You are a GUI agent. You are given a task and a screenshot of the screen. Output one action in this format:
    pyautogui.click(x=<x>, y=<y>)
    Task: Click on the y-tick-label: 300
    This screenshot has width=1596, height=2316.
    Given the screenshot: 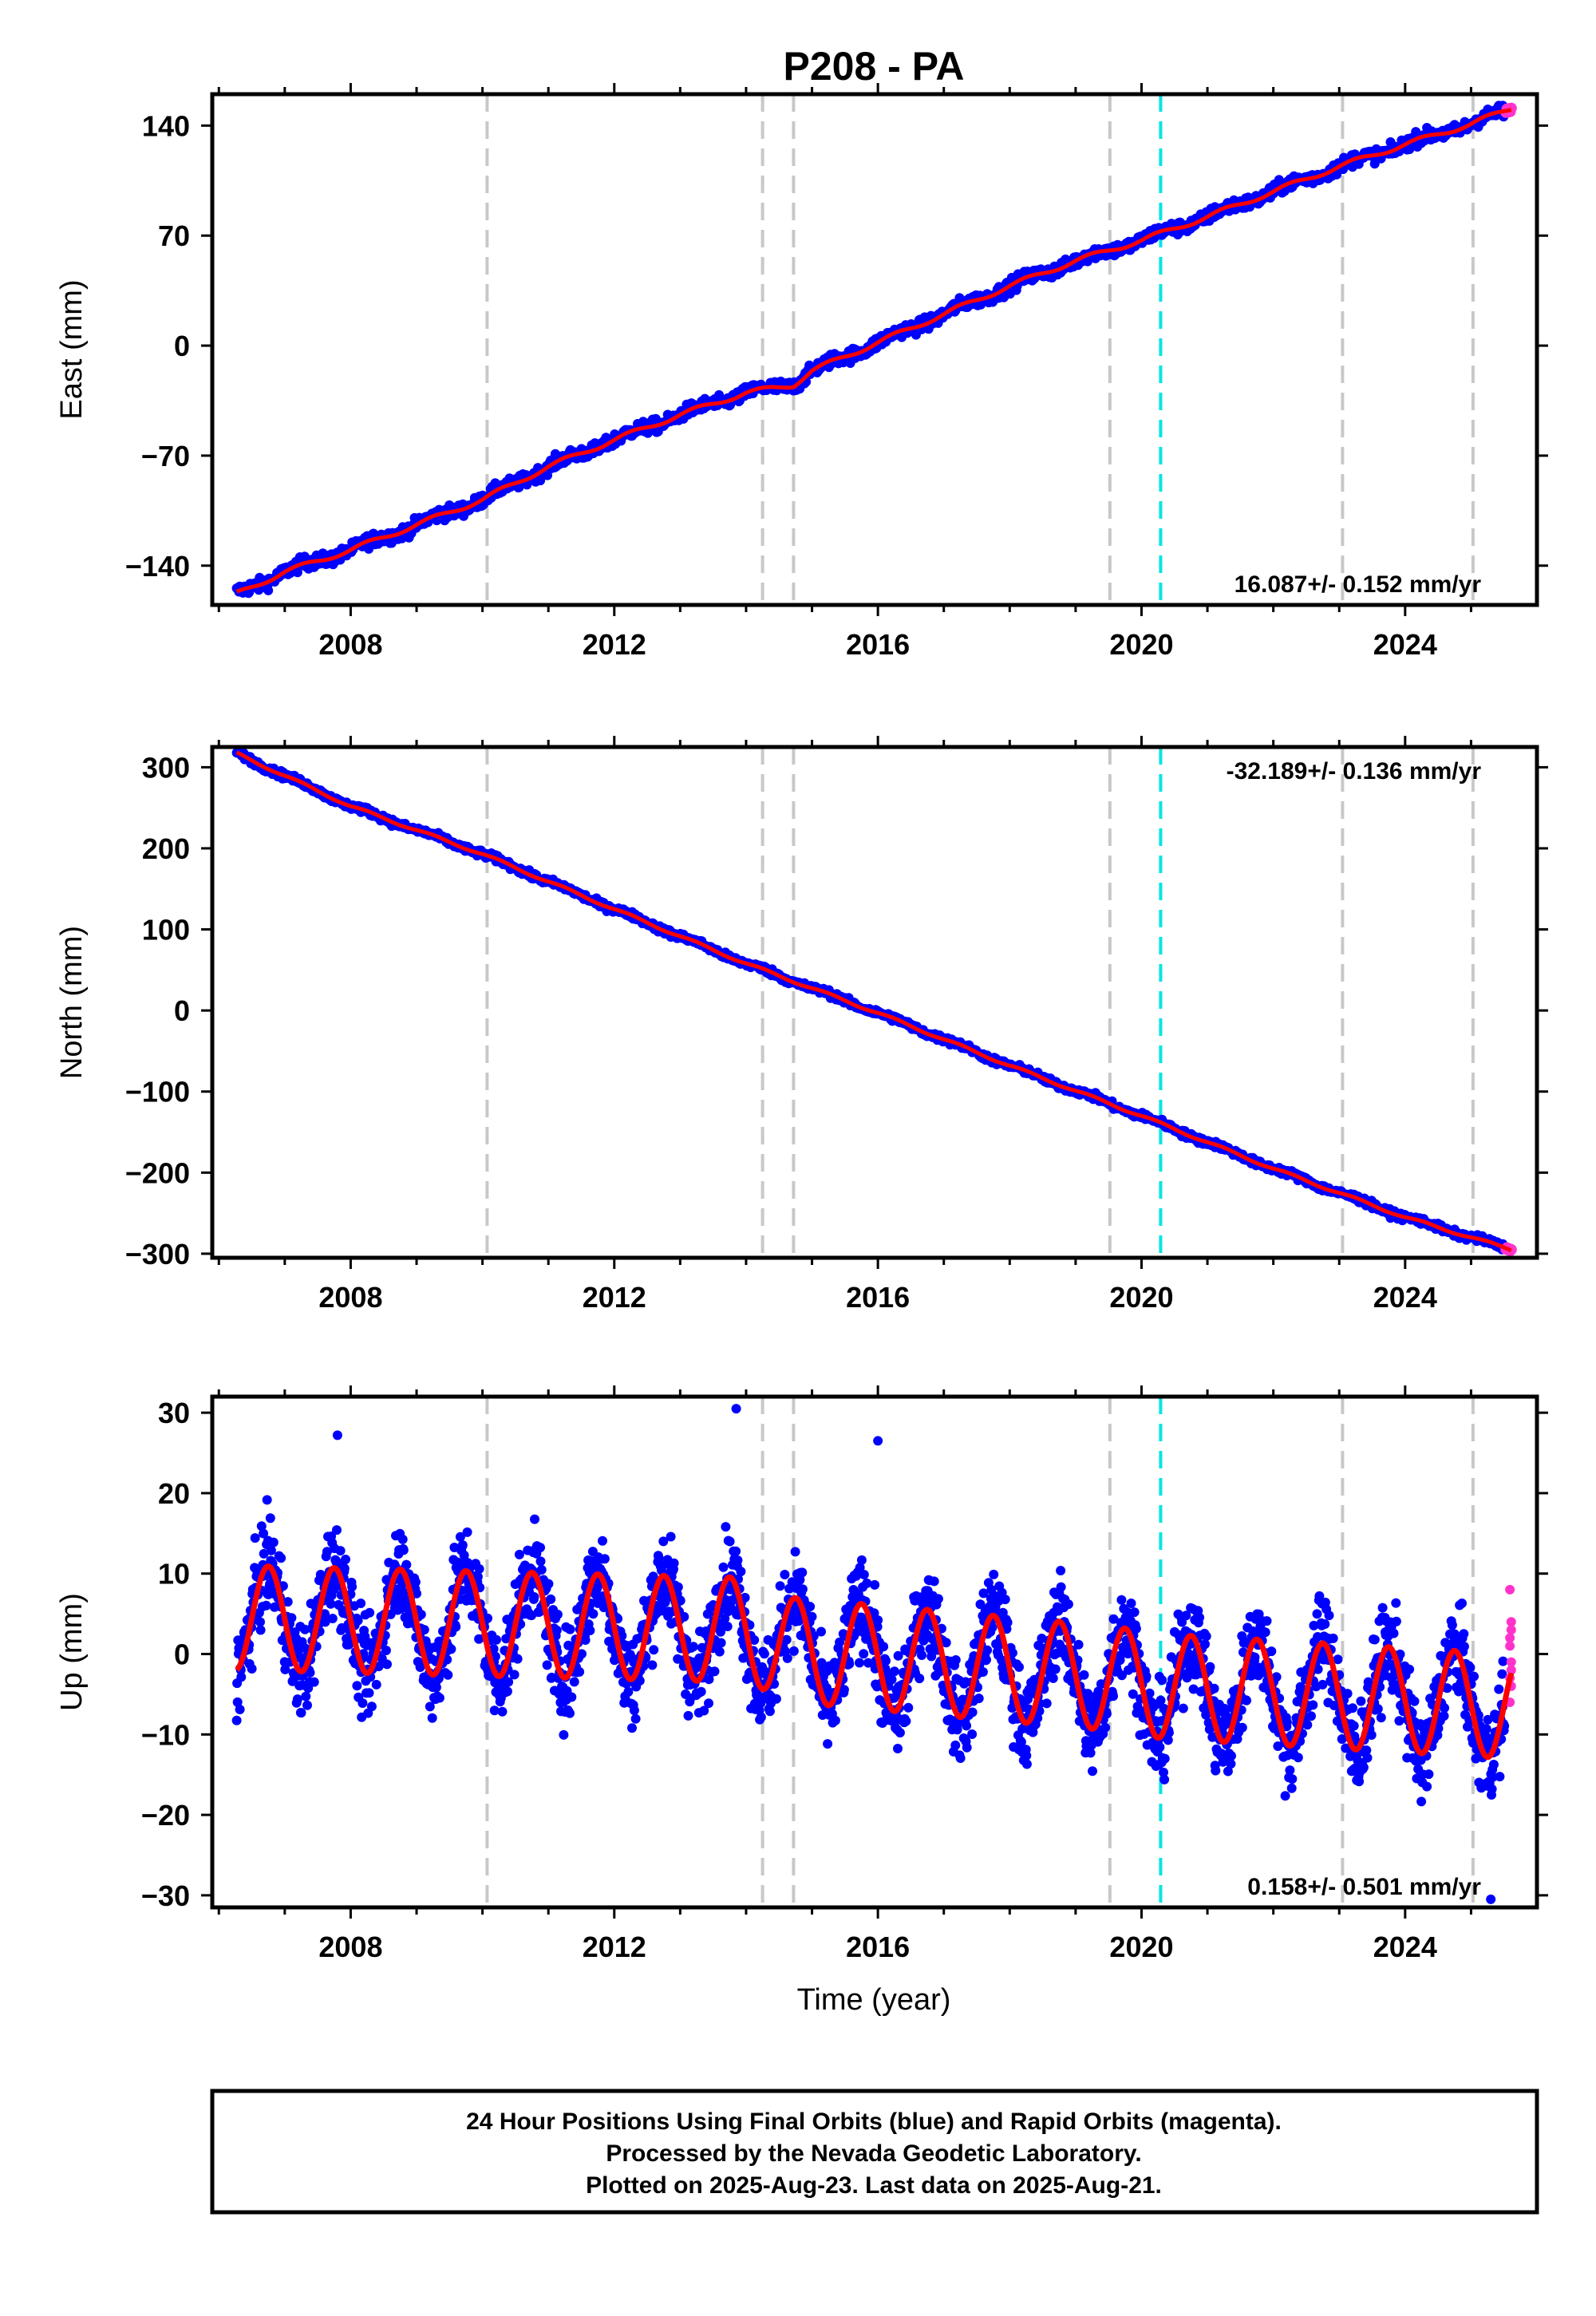 What is the action you would take?
    pyautogui.click(x=166, y=767)
    